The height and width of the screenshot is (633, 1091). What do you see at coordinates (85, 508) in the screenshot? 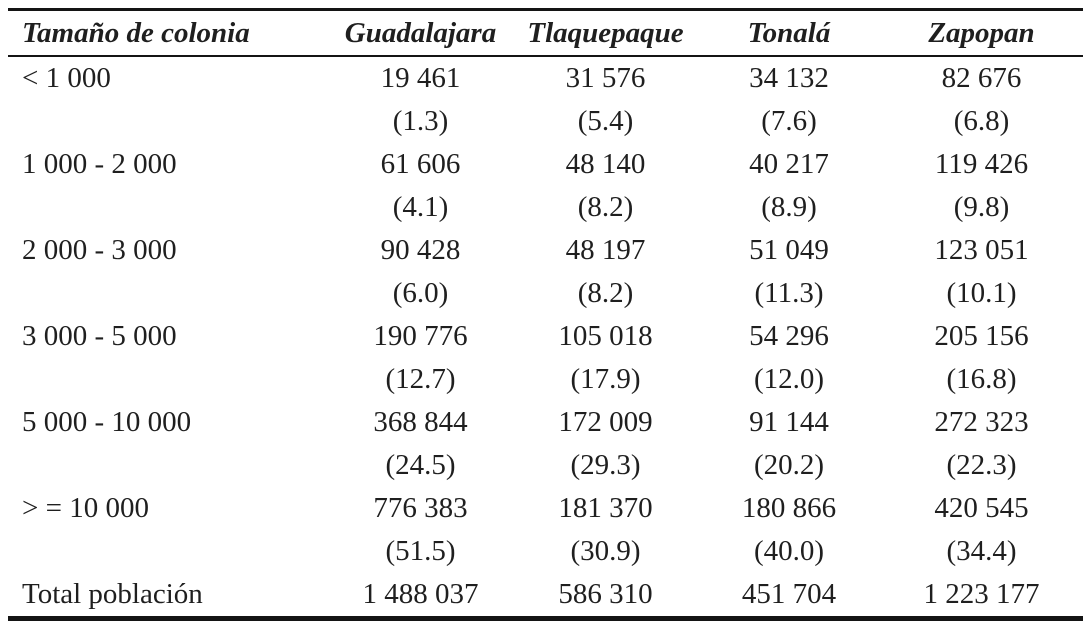
I see `row-label: > = 10 000` at bounding box center [85, 508].